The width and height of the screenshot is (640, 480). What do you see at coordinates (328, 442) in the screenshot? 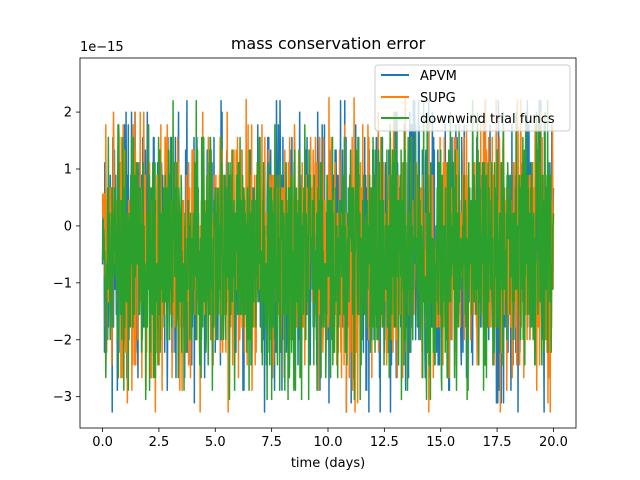
I see `x-tick-label: 10.0` at bounding box center [328, 442].